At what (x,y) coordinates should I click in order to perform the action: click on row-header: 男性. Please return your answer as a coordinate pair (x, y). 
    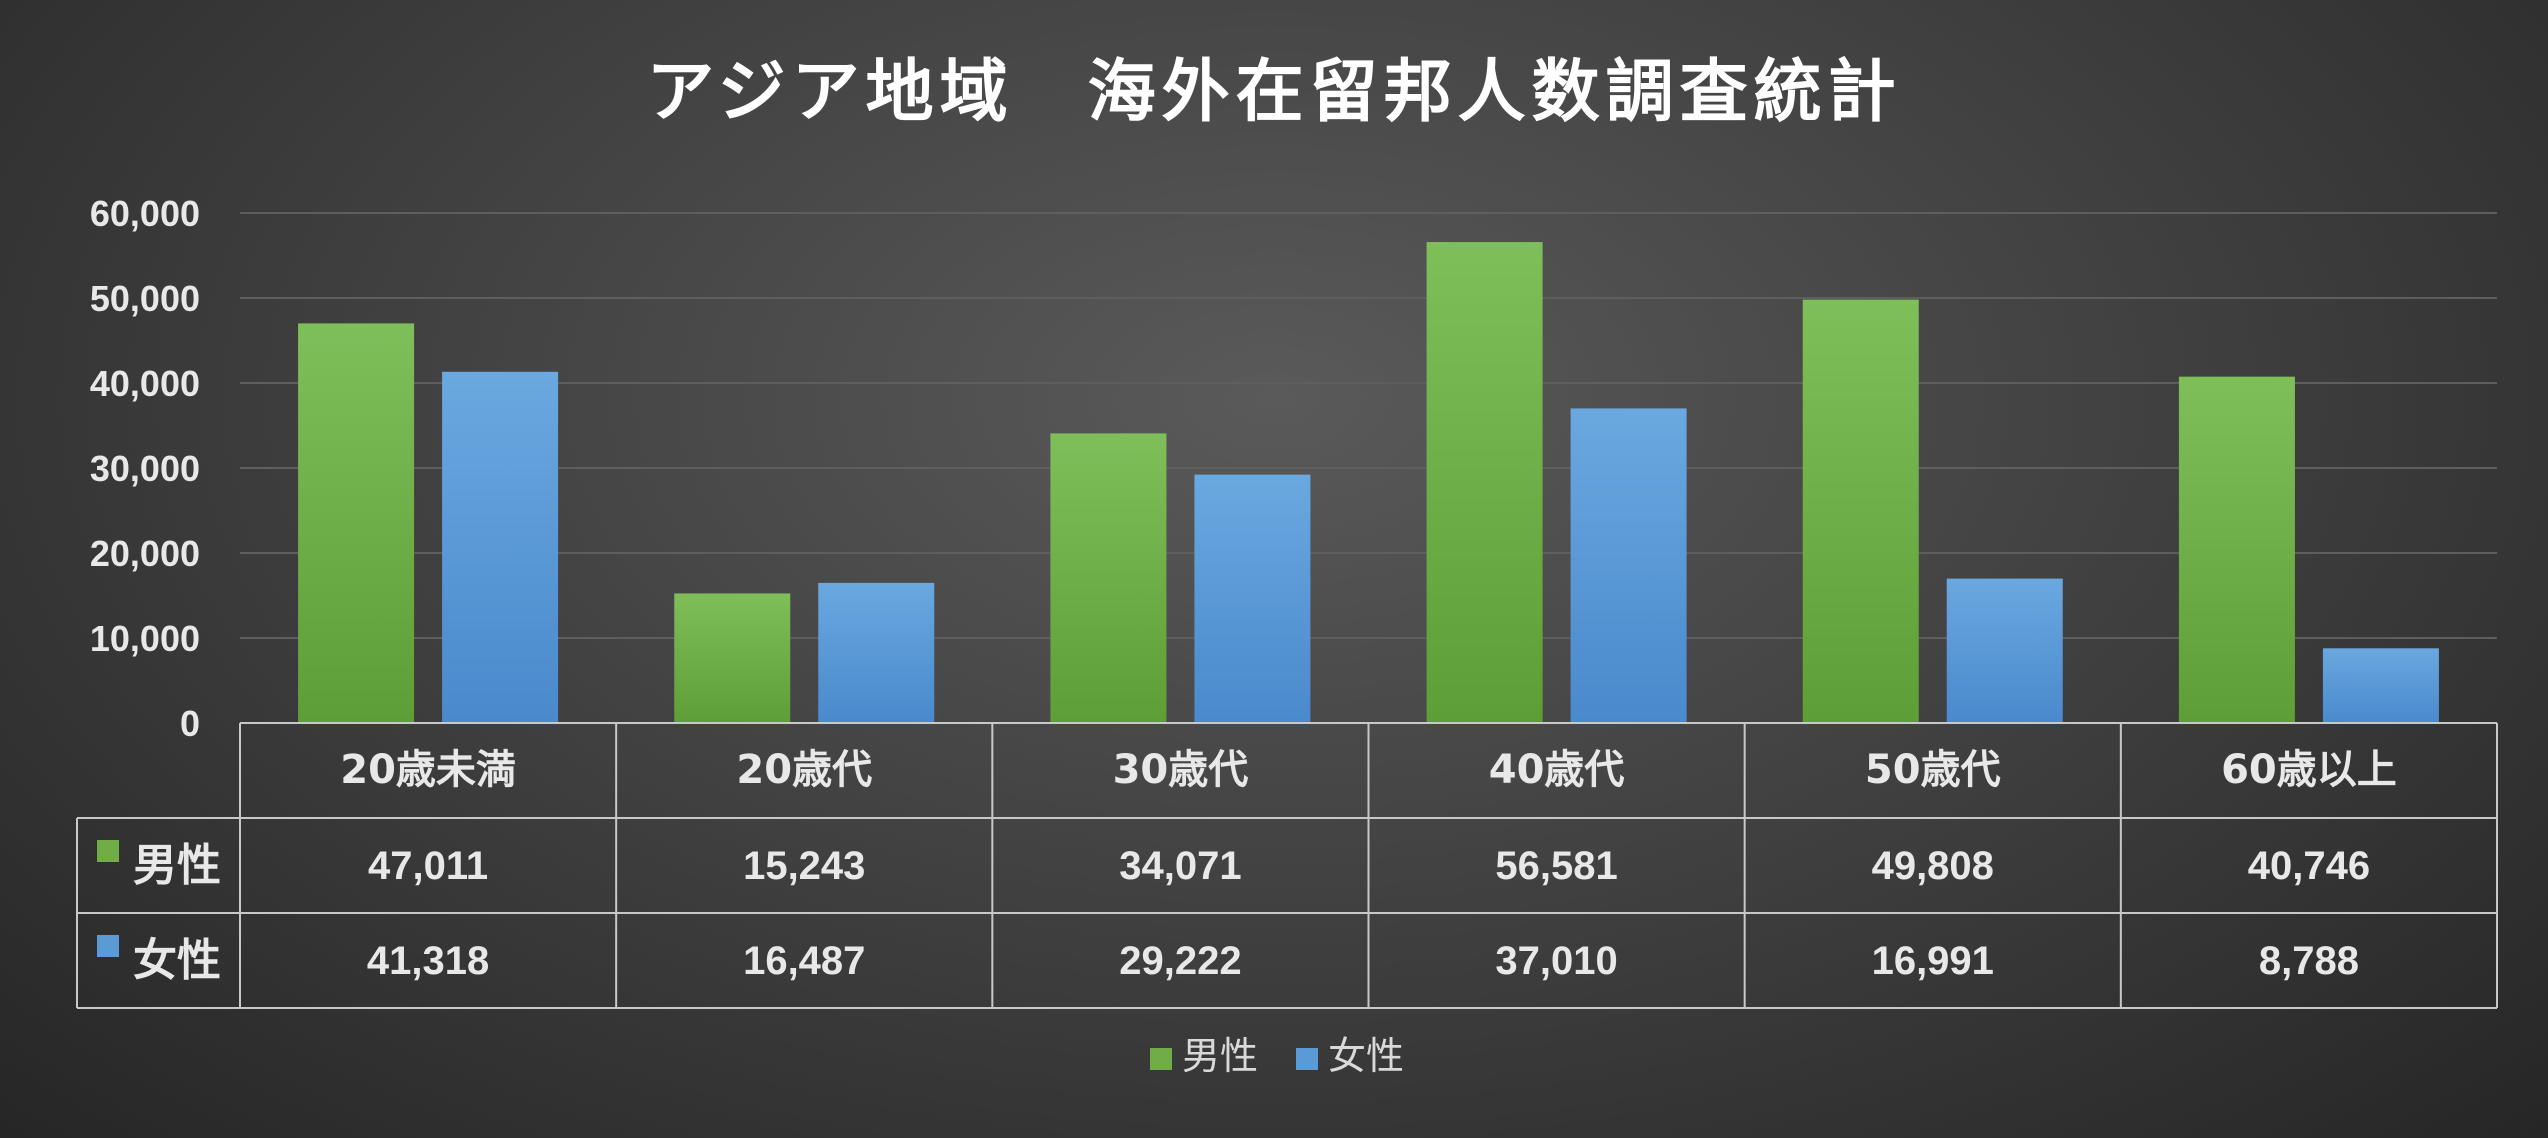
    Looking at the image, I should click on (177, 865).